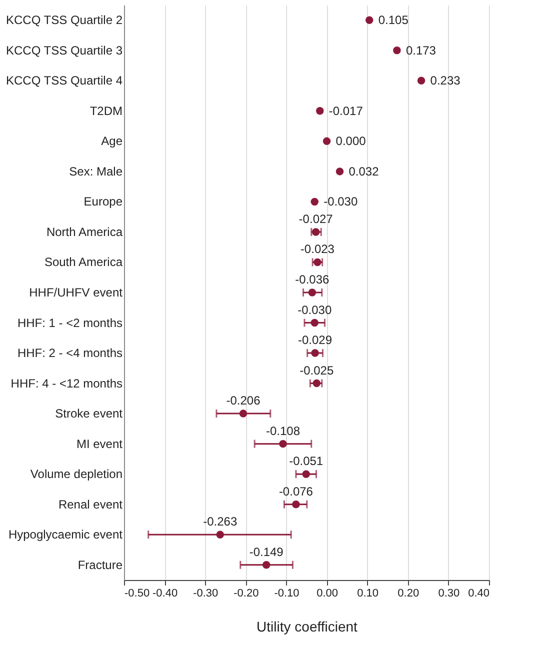 Image resolution: width=533 pixels, height=666 pixels. Describe the element at coordinates (96, 171) in the screenshot. I see `y-tick-label: Sex: Male` at that location.